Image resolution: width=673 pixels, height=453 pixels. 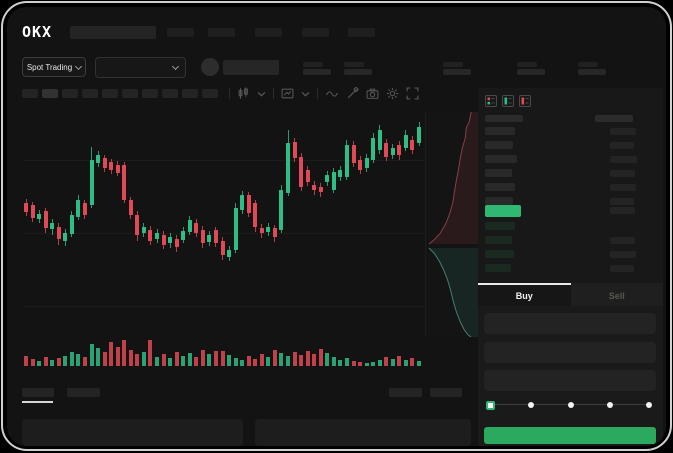 I want to click on submit-buy-button, so click(x=570, y=435).